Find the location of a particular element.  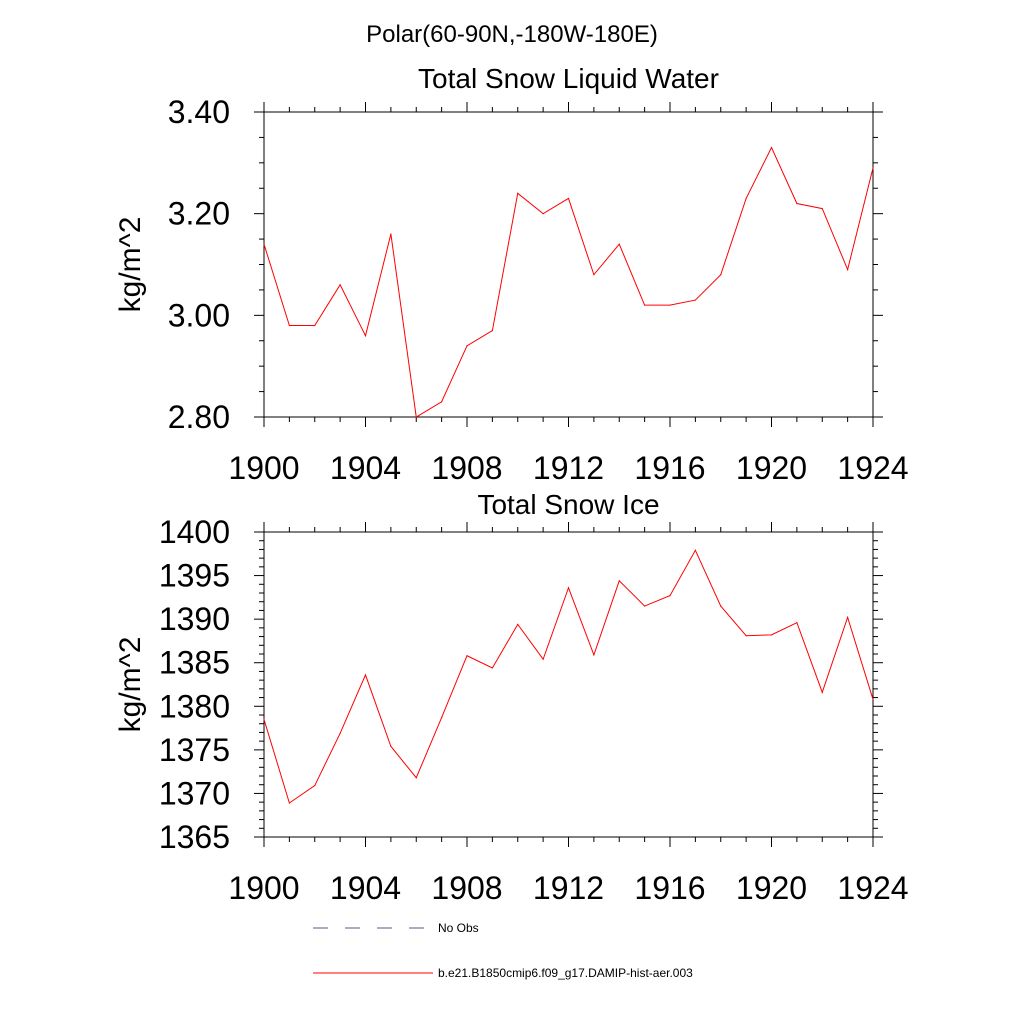

y-tick-label: 2.80 is located at coordinates (199, 417).